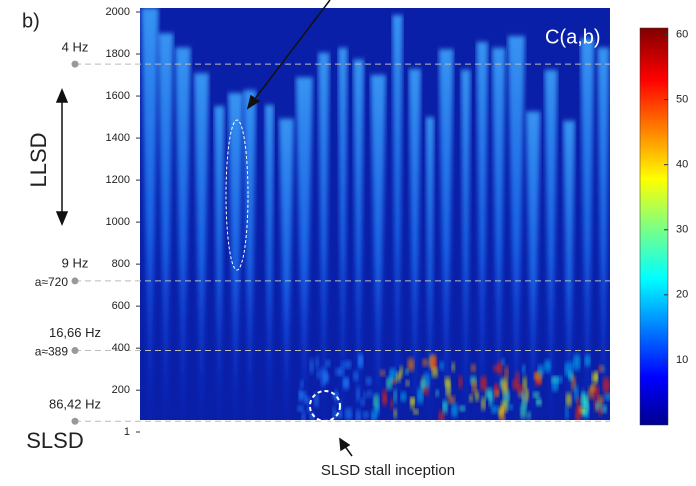  What do you see at coordinates (121, 306) in the screenshot?
I see `y-tick-label: 600` at bounding box center [121, 306].